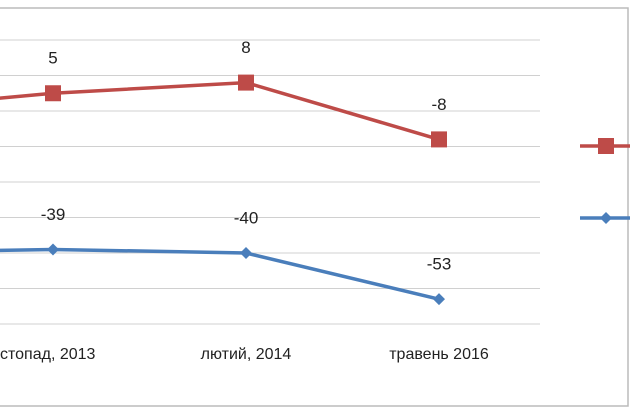  What do you see at coordinates (52, 58) in the screenshot?
I see `data-label: 5` at bounding box center [52, 58].